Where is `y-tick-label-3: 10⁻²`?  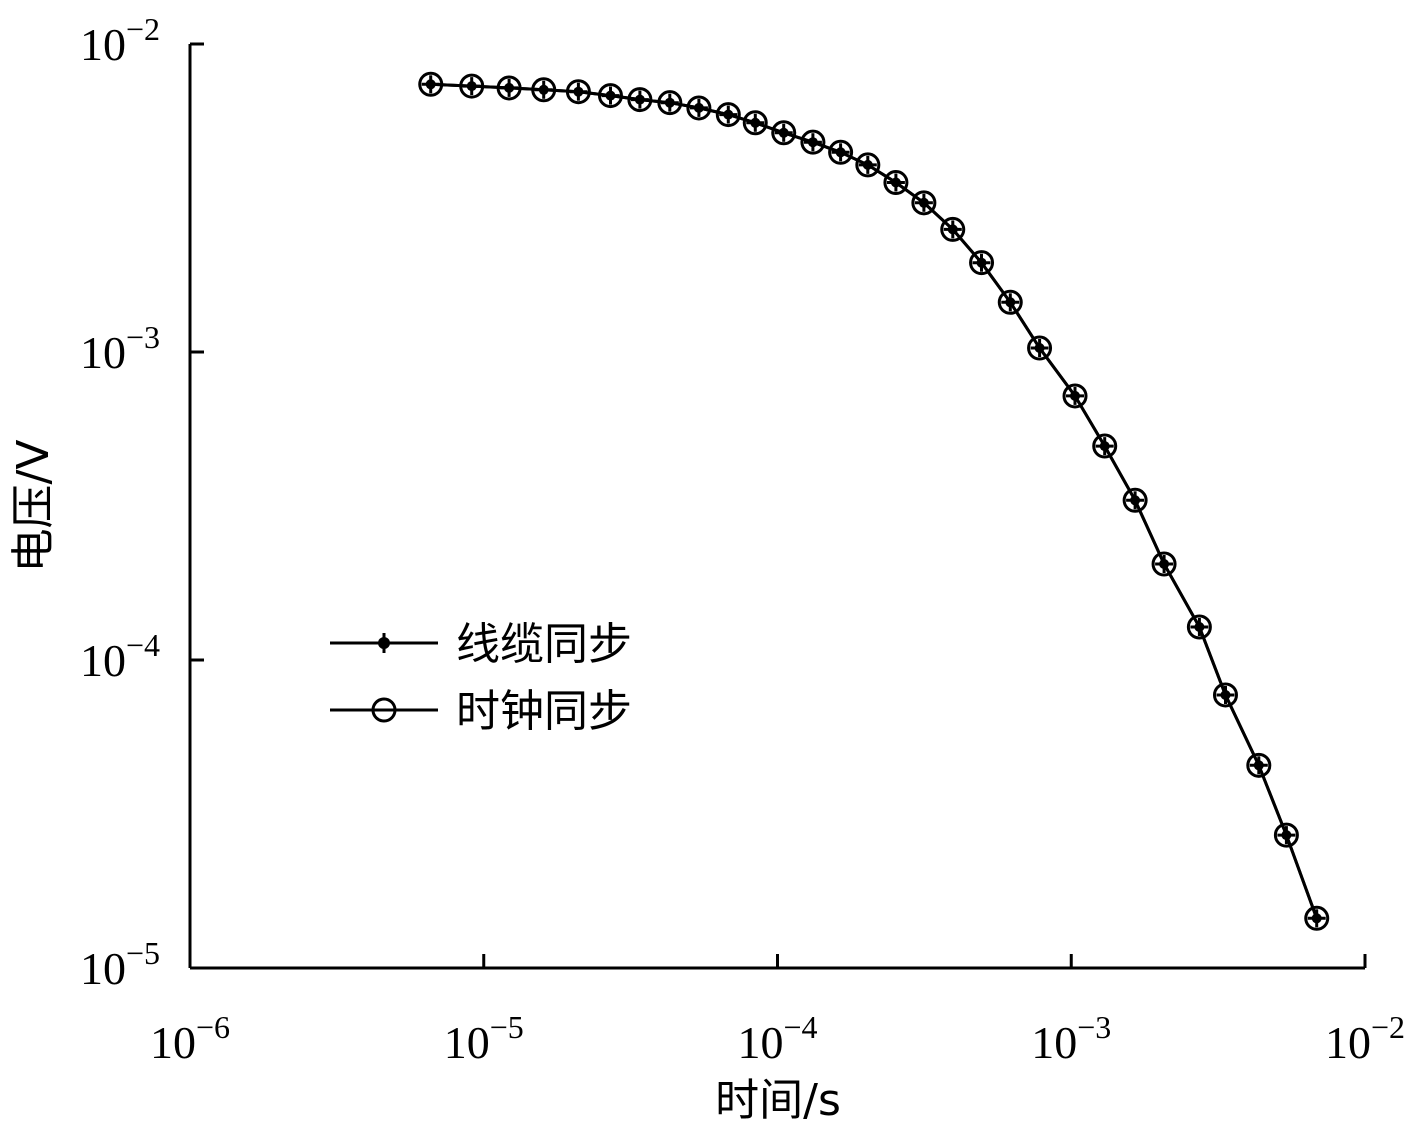 y-tick-label-3: 10⁻² is located at coordinates (120, 40).